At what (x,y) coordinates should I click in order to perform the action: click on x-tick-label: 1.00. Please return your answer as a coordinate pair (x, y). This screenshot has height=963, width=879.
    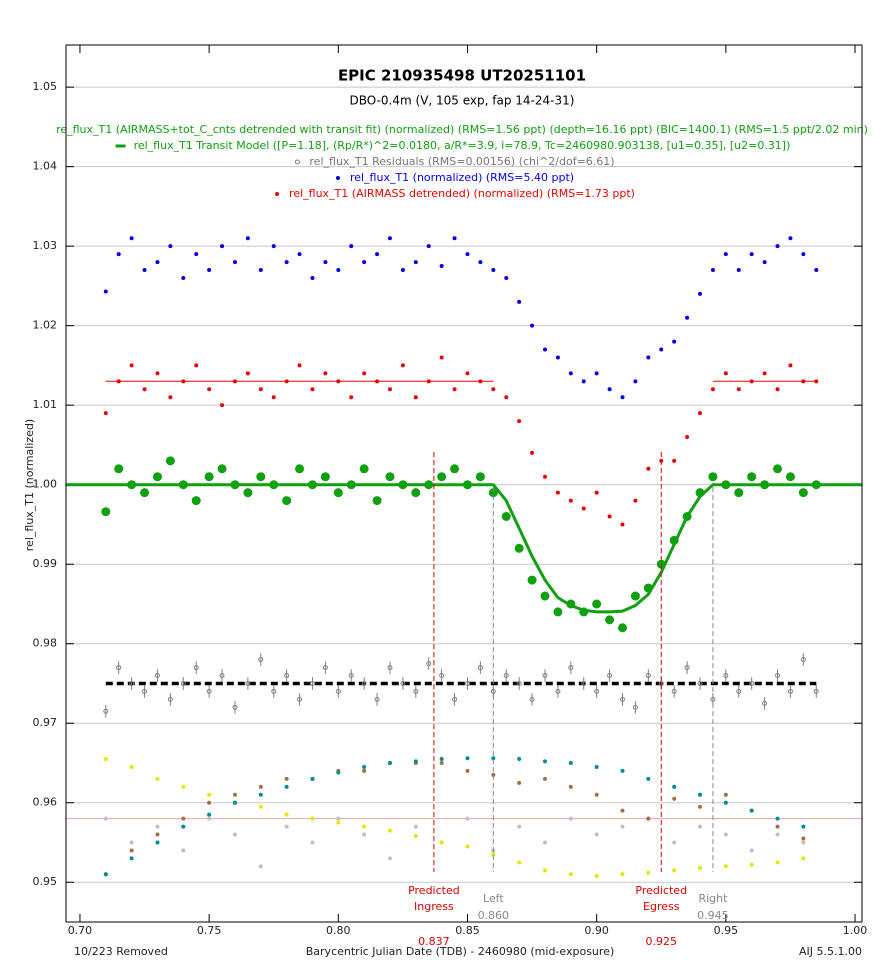
    Looking at the image, I should click on (855, 930).